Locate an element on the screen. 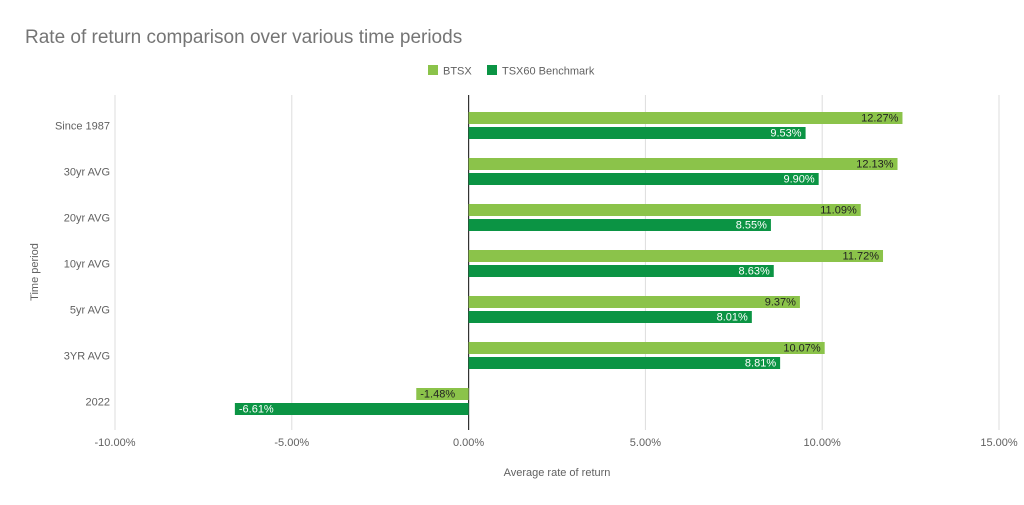  legend: BTSX TSX60 Benchmark is located at coordinates (511, 71).